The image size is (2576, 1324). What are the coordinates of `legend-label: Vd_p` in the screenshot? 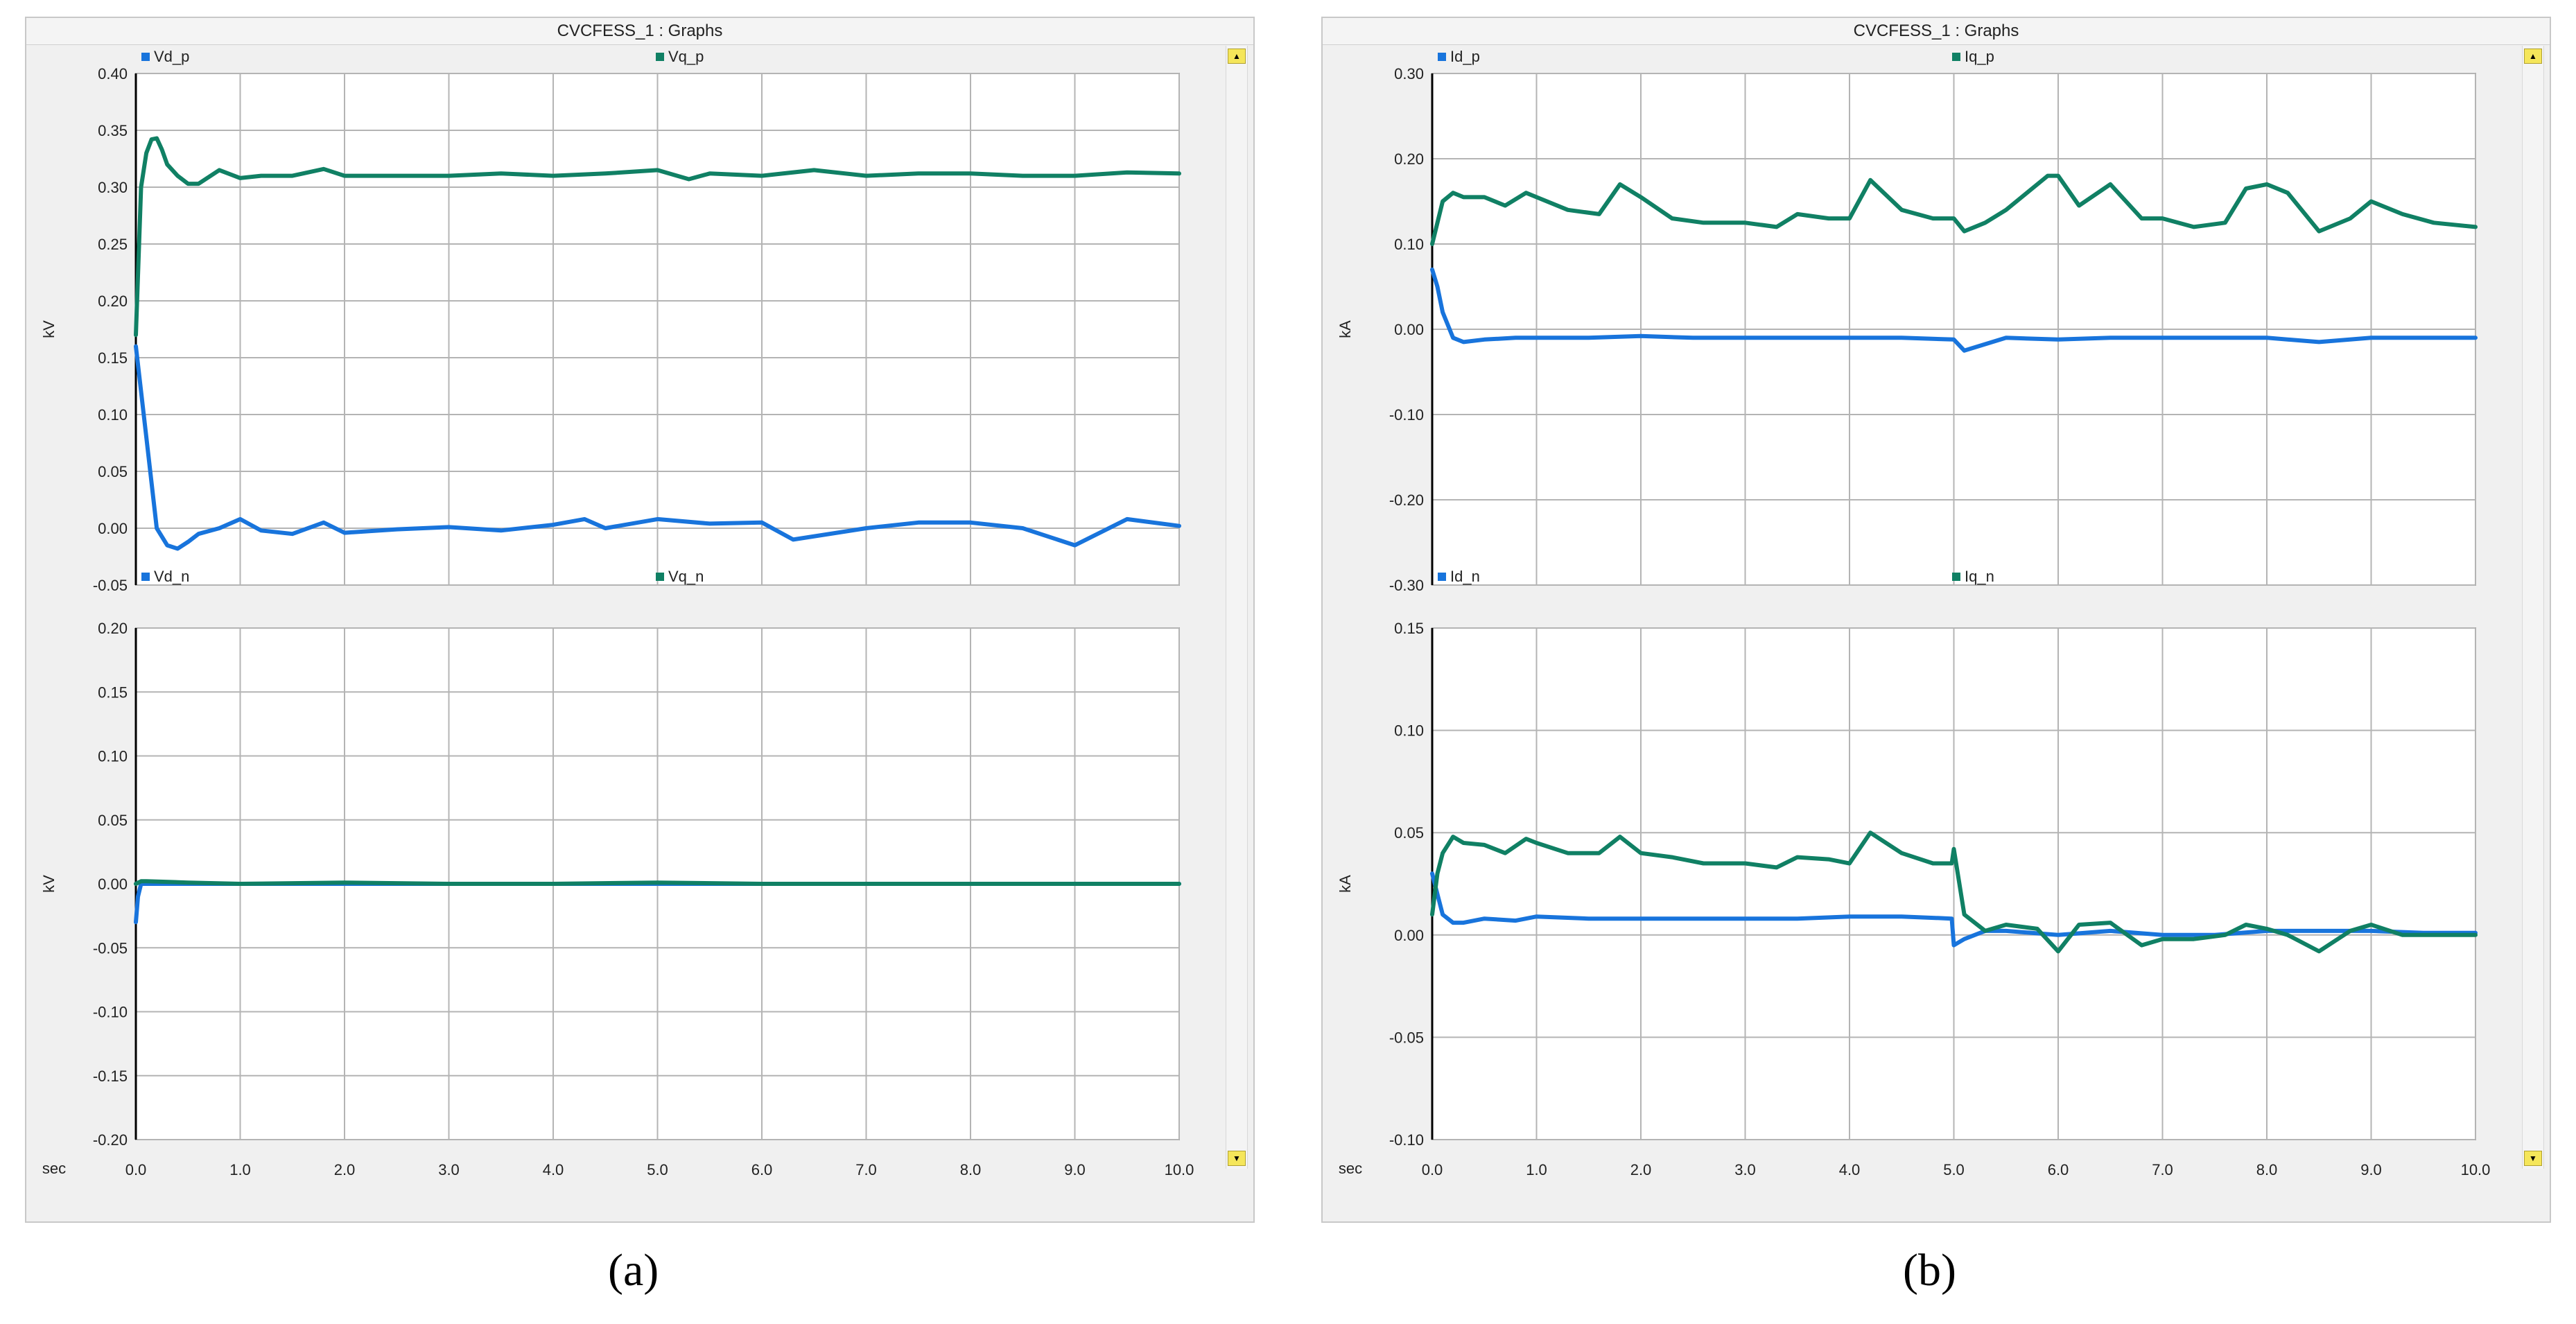 It's located at (171, 56).